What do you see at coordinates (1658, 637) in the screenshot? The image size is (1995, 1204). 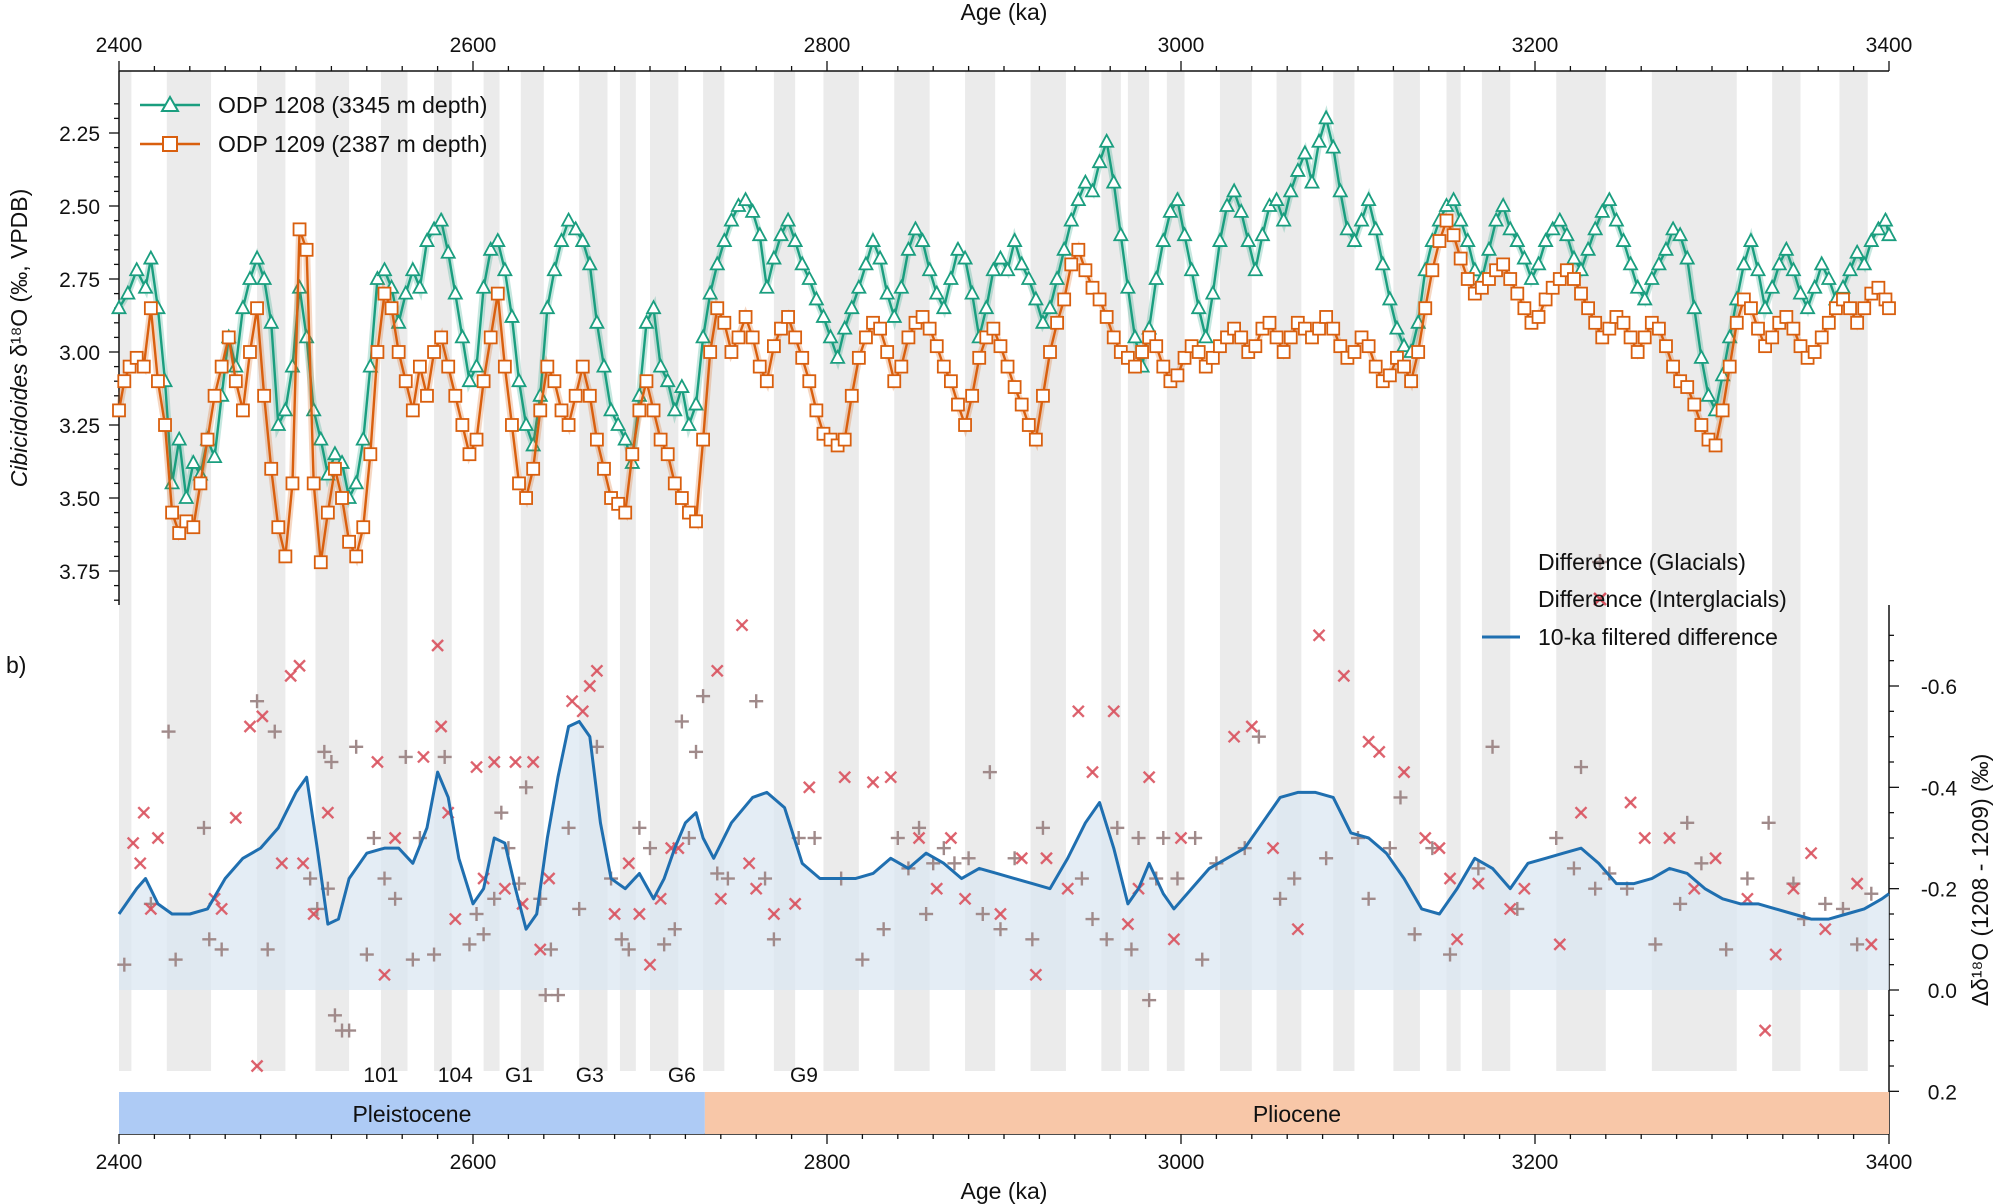 I see `legend-filtered-label: 10-ka filtered difference` at bounding box center [1658, 637].